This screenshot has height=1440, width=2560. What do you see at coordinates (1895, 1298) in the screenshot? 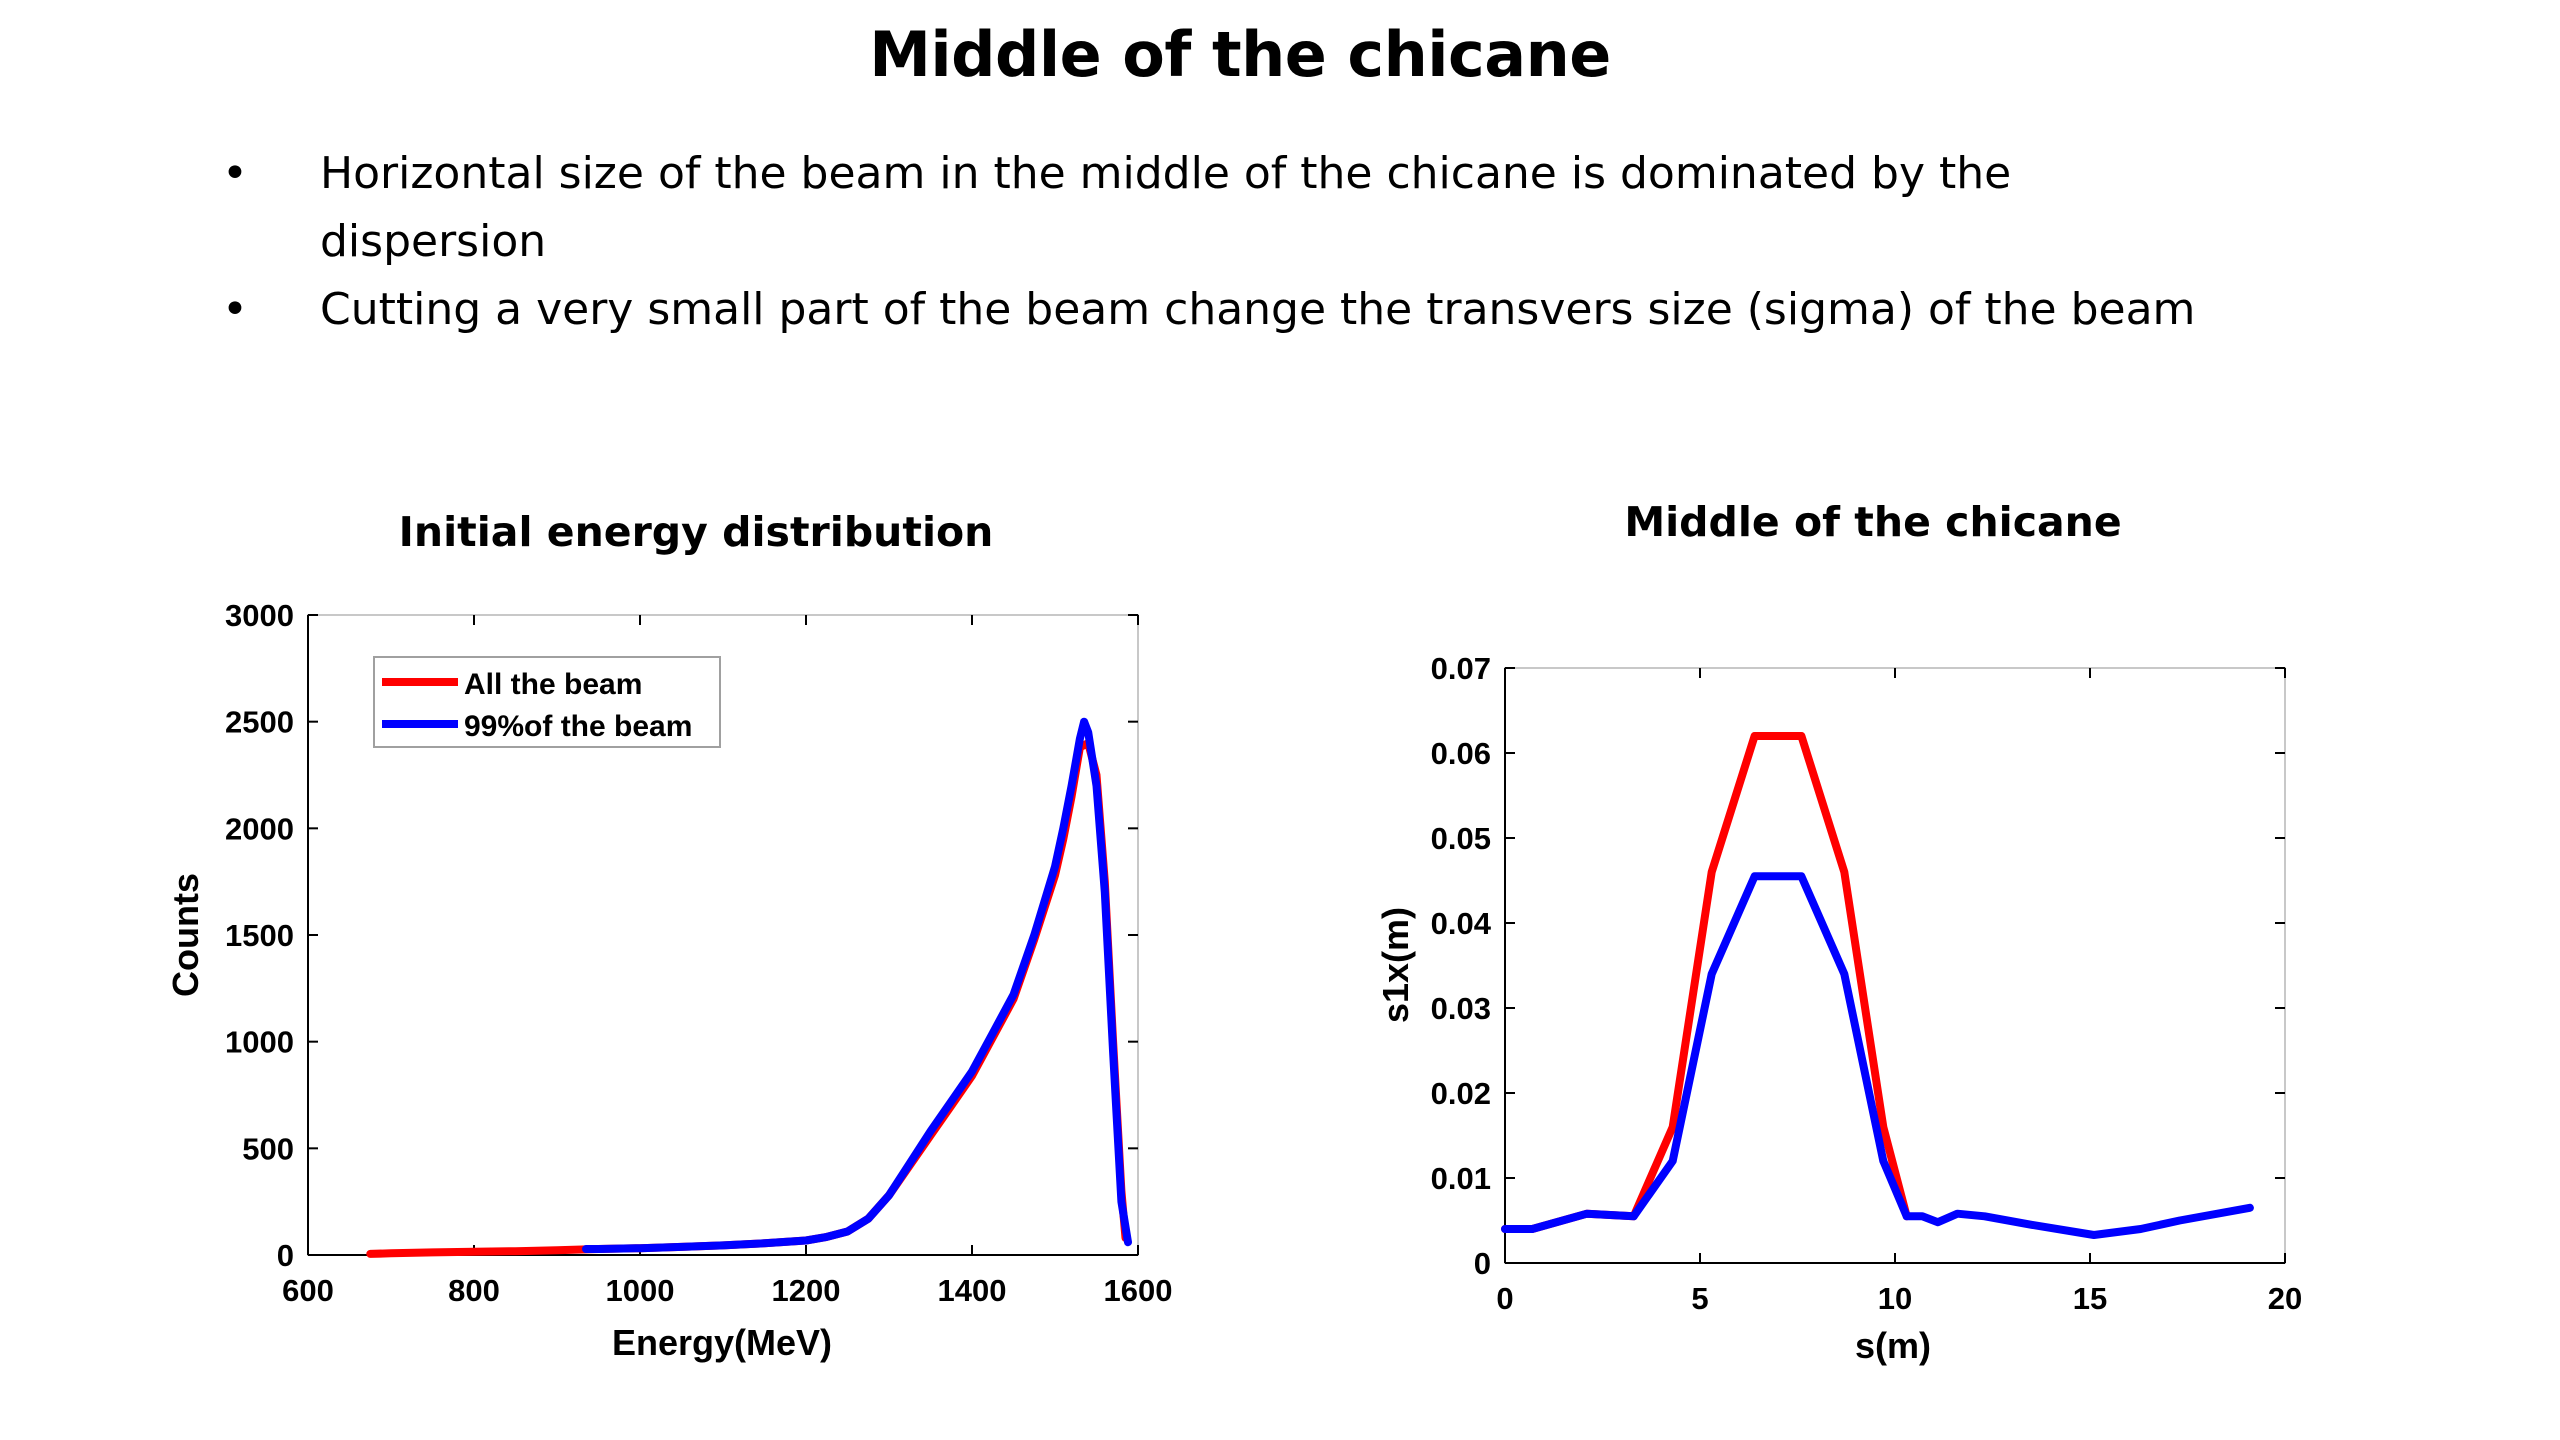
I see `x-tick-label: 10` at bounding box center [1895, 1298].